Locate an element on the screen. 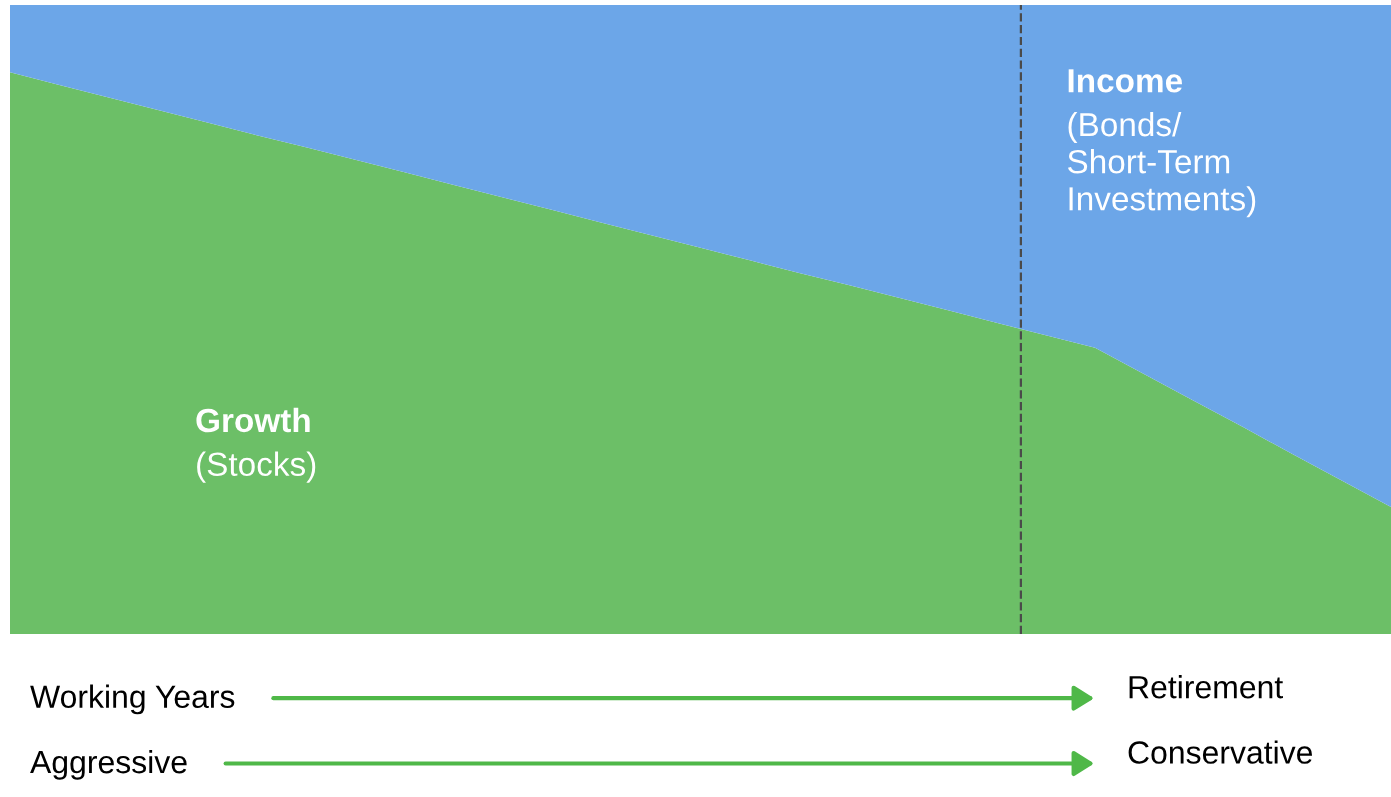 The width and height of the screenshot is (1391, 797). annotation: (Stocks) is located at coordinates (256, 467).